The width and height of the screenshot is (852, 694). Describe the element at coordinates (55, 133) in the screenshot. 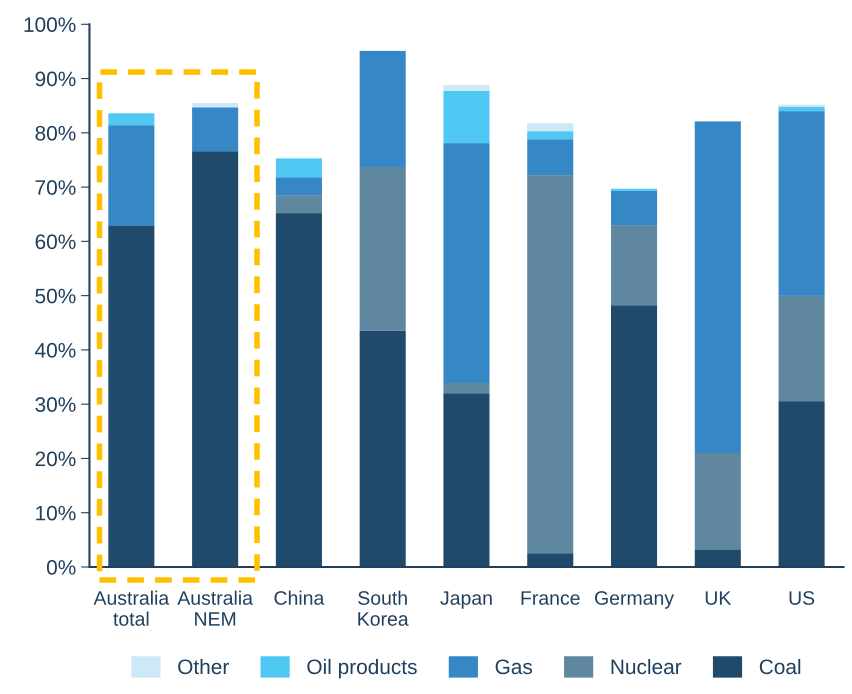

I see `y-tick-label: 80%` at that location.